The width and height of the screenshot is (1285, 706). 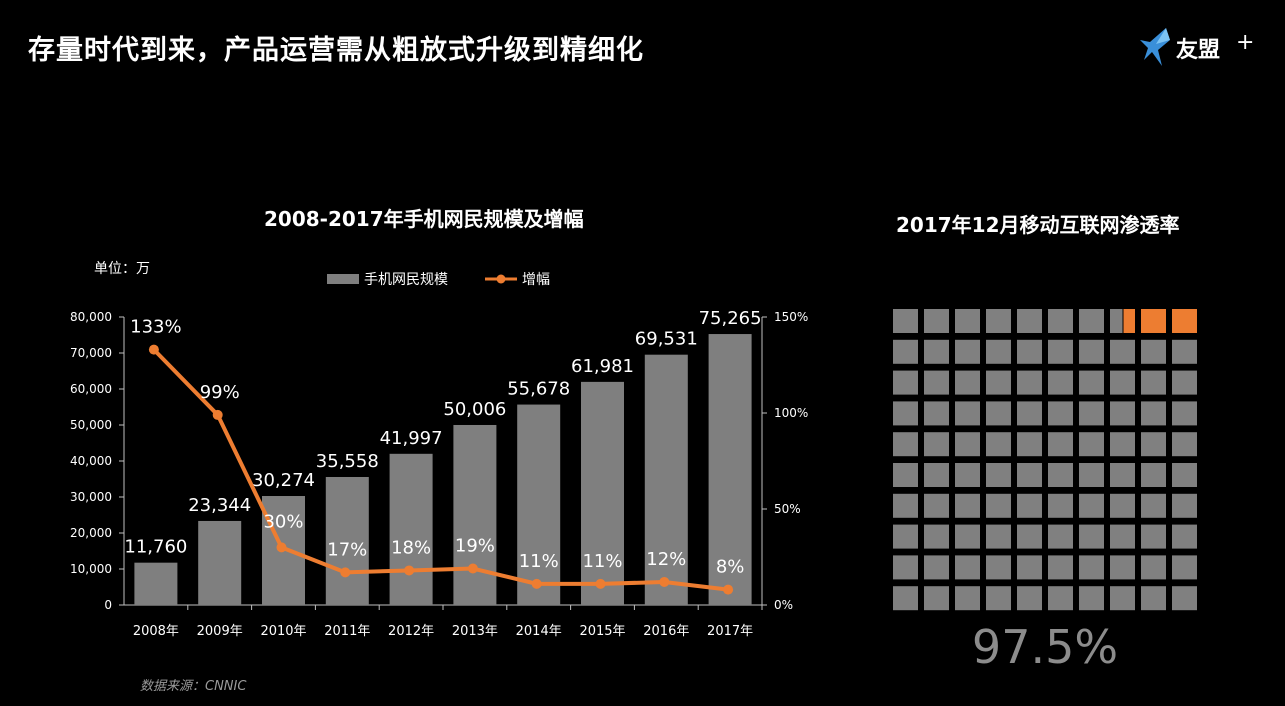 I want to click on growth-value-label: 19%, so click(x=475, y=546).